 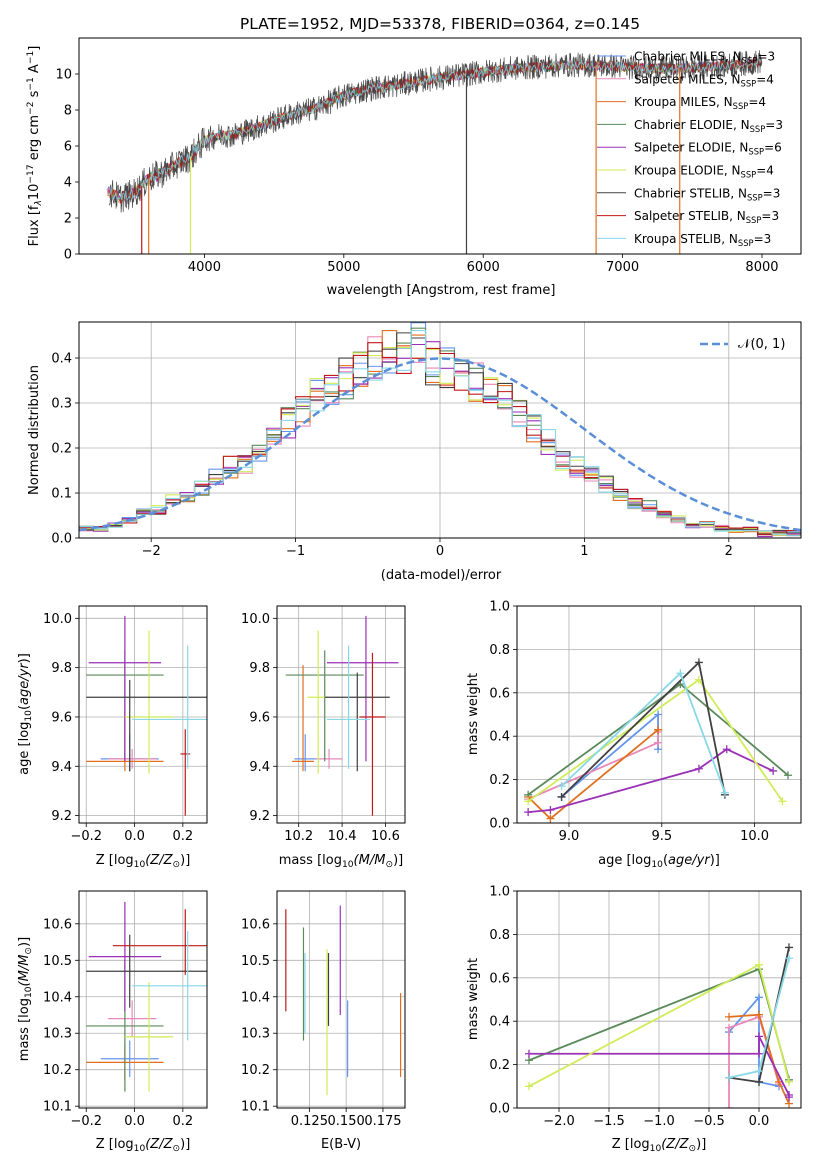 What do you see at coordinates (483, 267) in the screenshot?
I see `x-tick-label: 6000` at bounding box center [483, 267].